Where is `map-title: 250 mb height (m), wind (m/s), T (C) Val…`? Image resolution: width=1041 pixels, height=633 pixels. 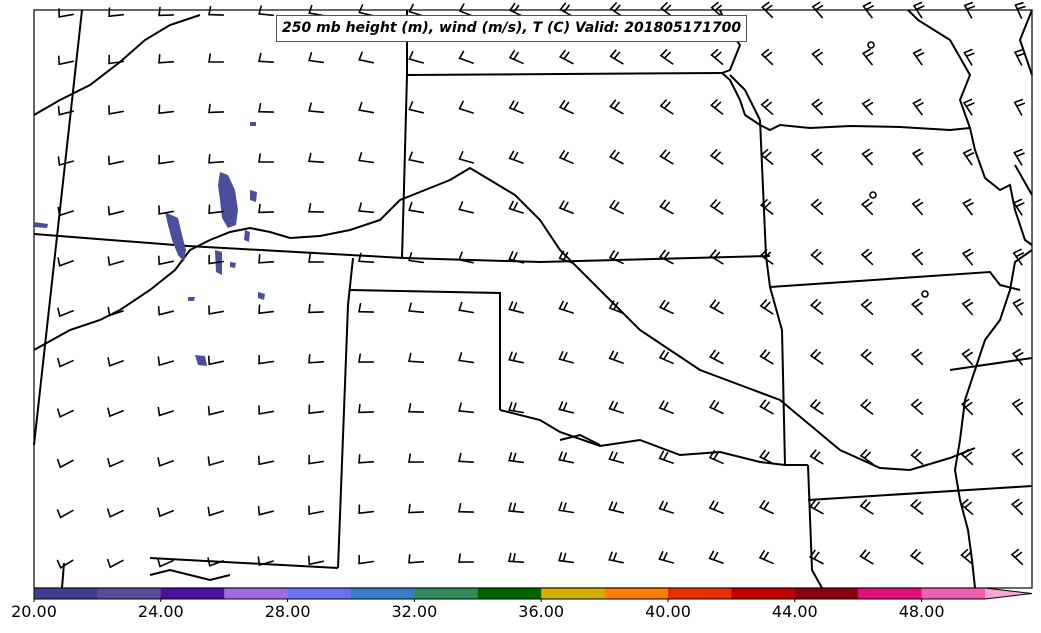
map-title: 250 mb height (m), wind (m/s), T (C) Val… is located at coordinates (512, 28).